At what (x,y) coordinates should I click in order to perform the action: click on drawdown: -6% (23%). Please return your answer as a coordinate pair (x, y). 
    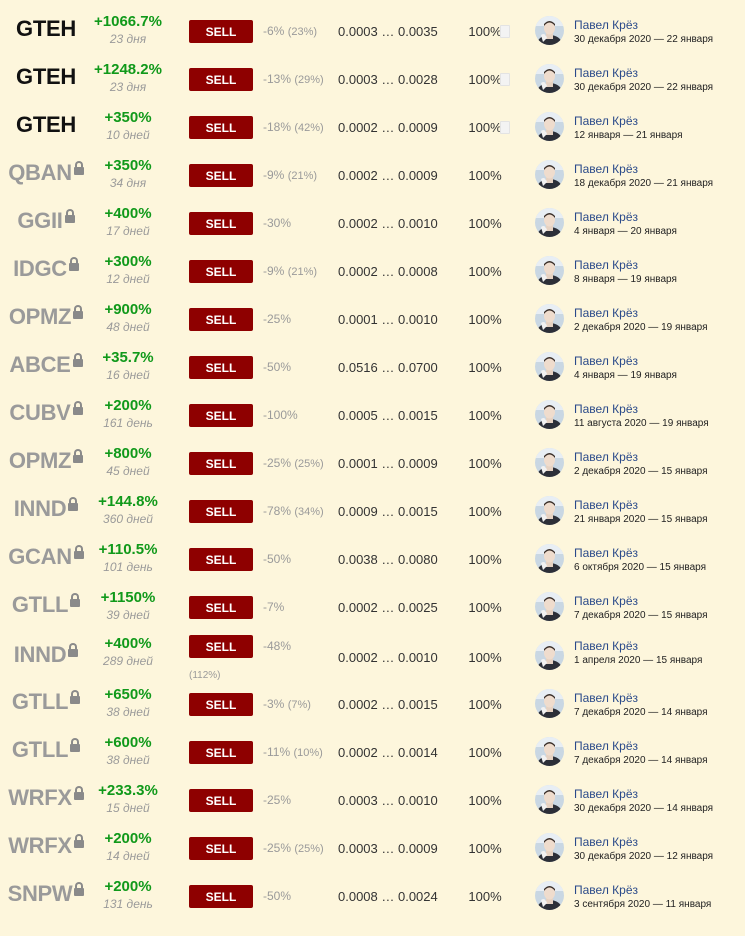
    Looking at the image, I should click on (290, 31).